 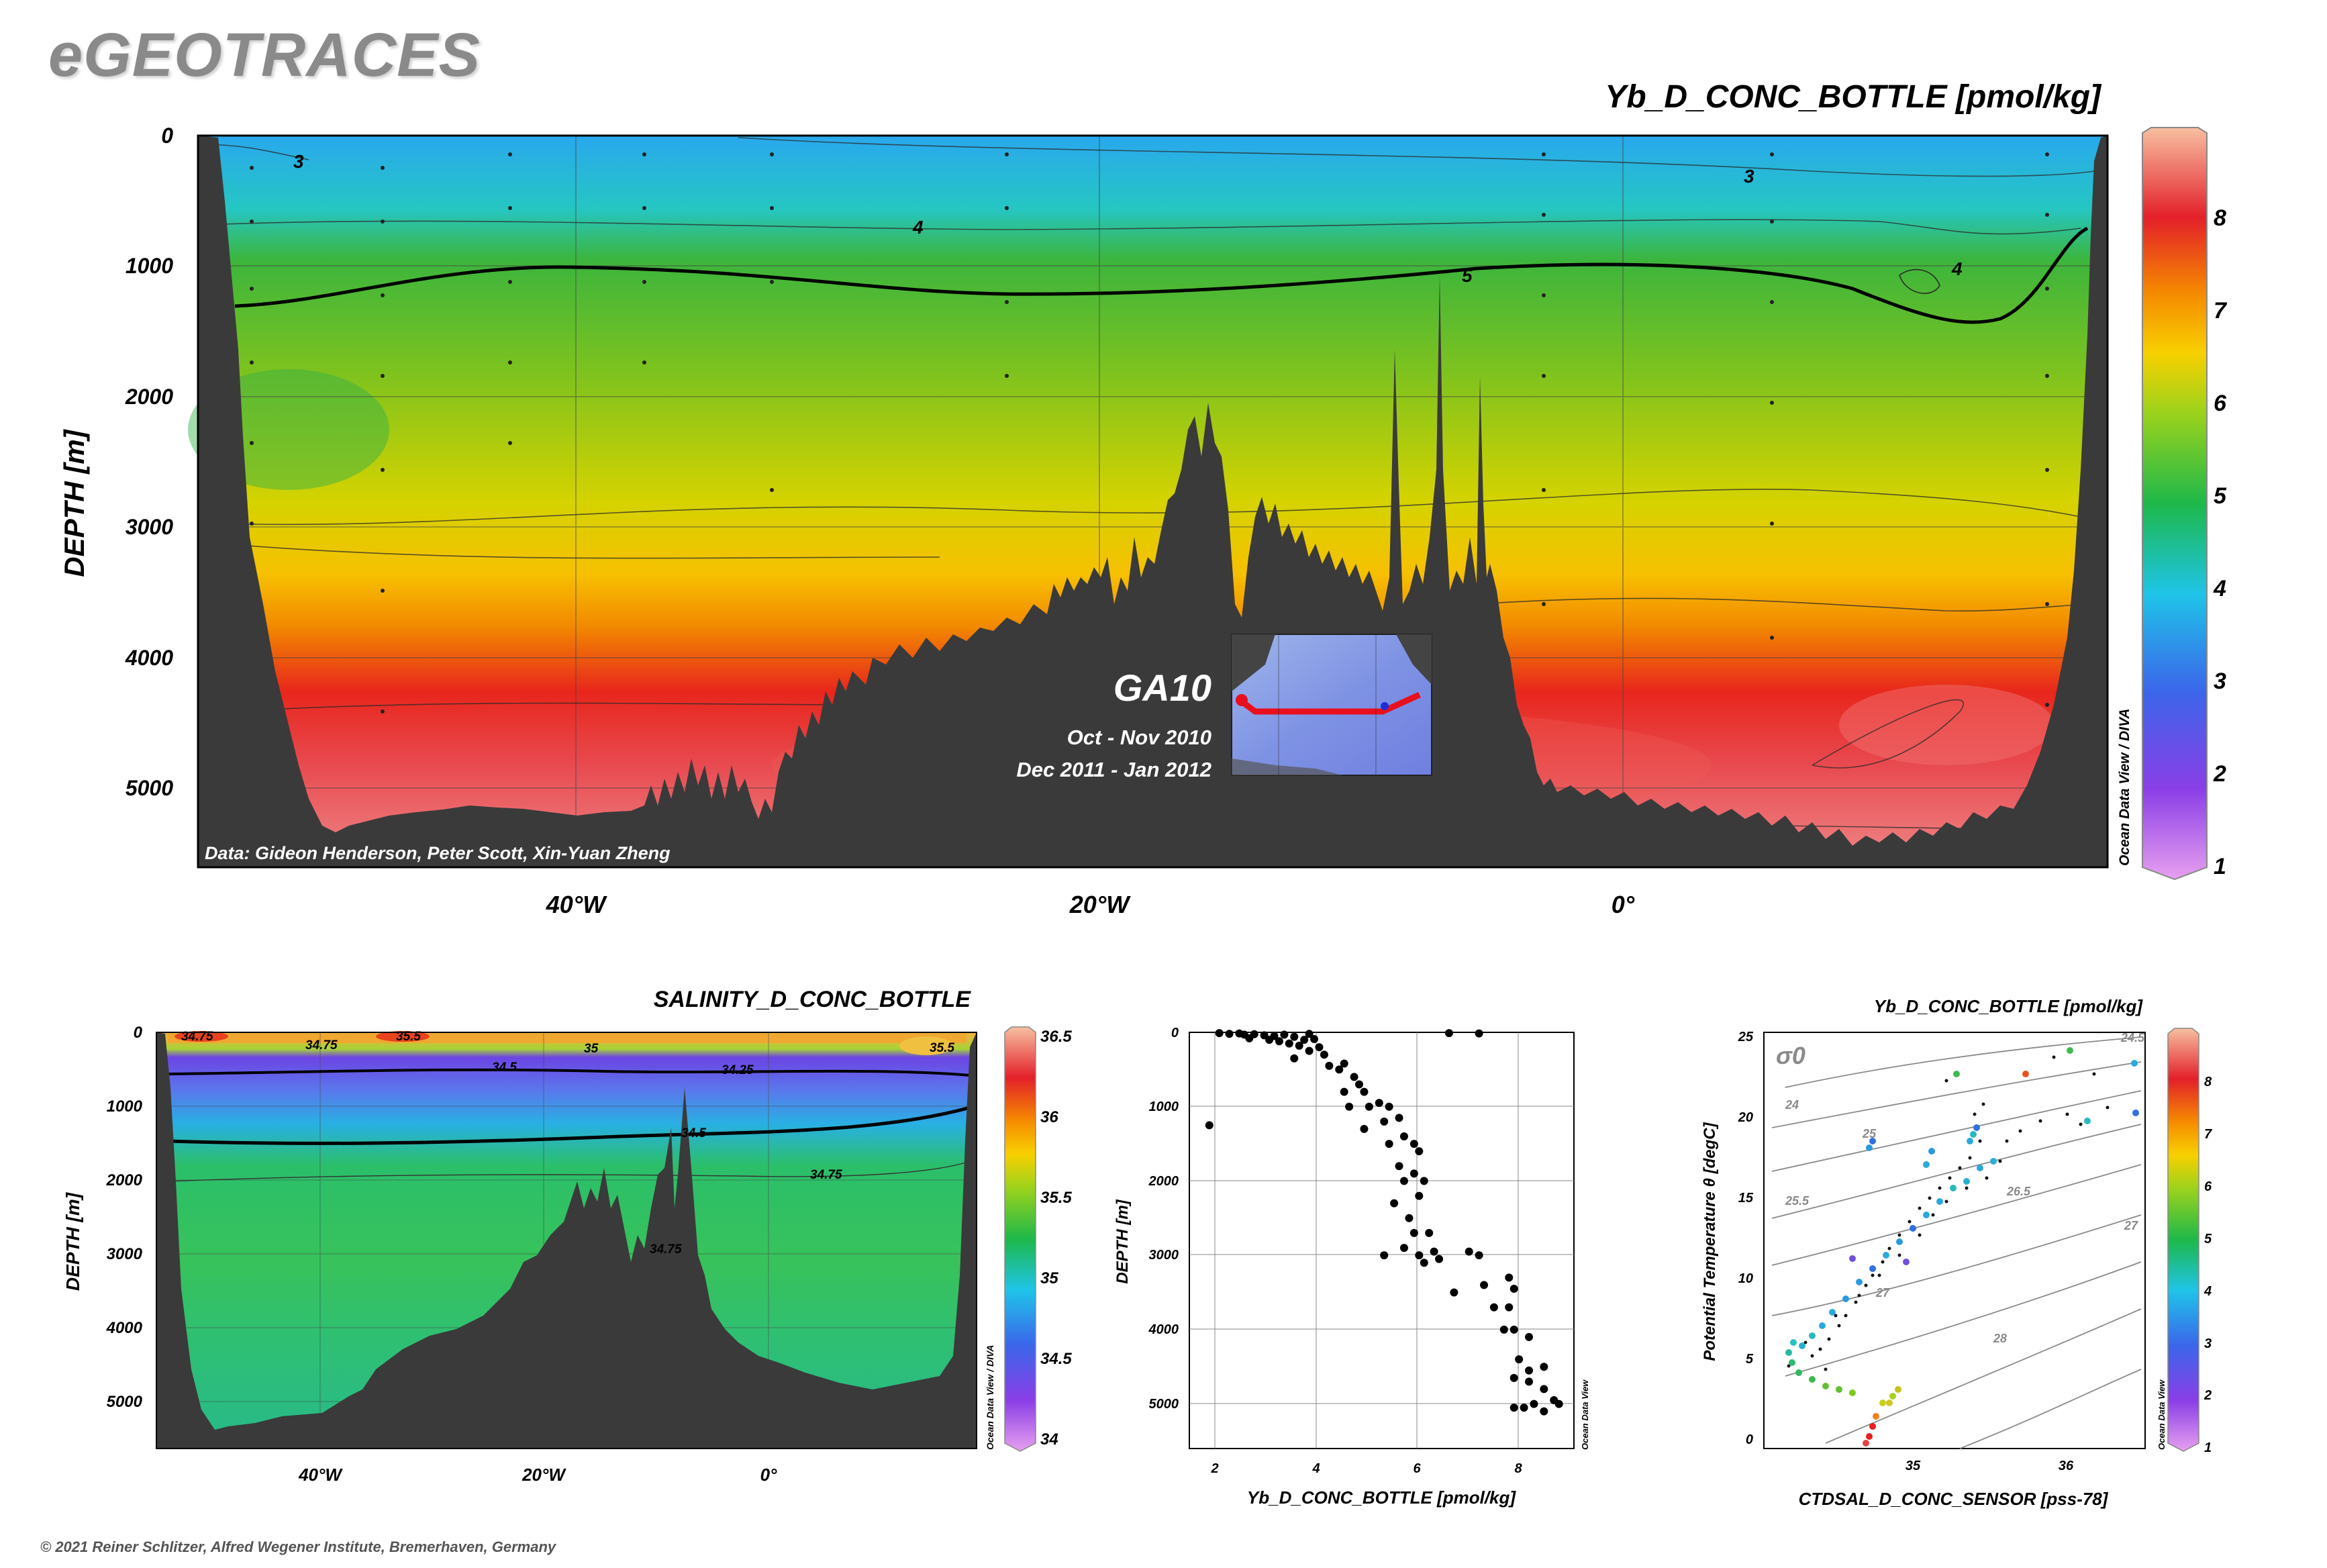 I want to click on sal-ytick-5000: 5000, so click(x=125, y=1402).